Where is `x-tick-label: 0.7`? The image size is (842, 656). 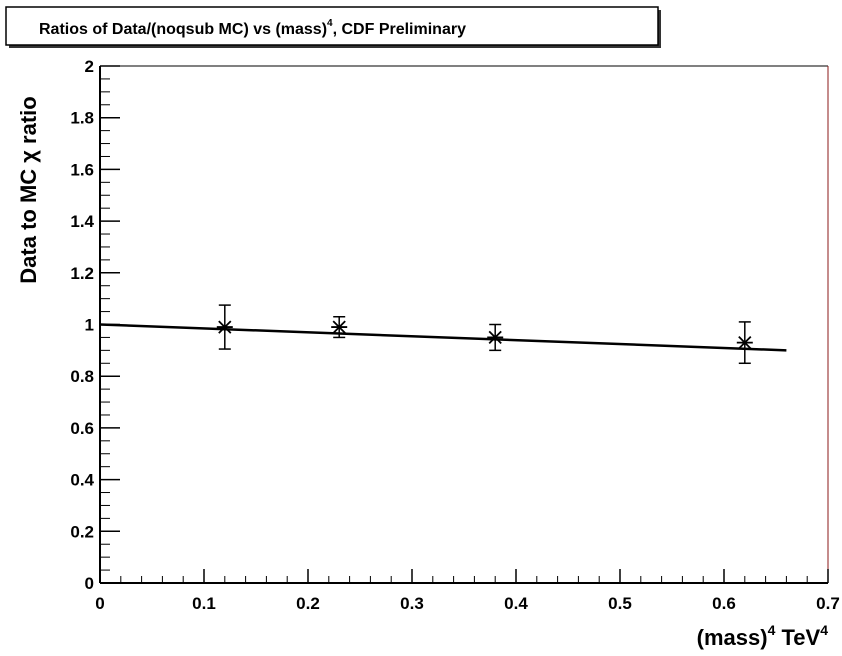 x-tick-label: 0.7 is located at coordinates (828, 603).